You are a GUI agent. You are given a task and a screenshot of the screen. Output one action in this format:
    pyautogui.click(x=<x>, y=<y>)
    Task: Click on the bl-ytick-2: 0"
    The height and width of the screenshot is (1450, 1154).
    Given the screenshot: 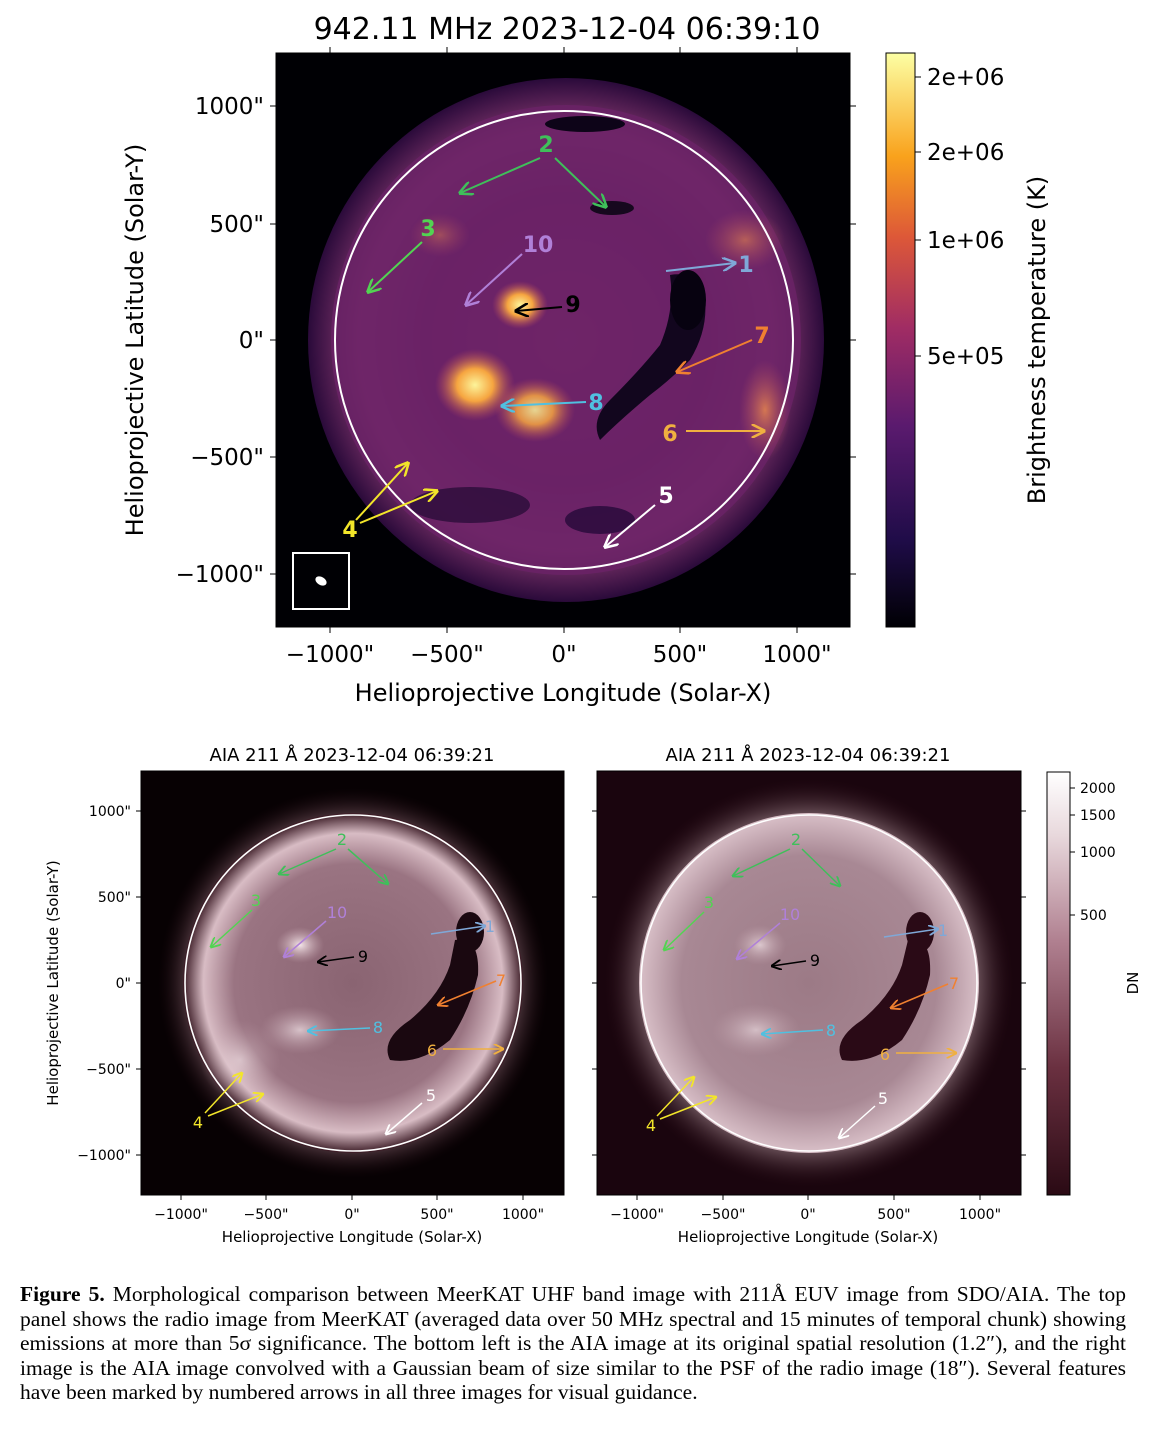 What is the action you would take?
    pyautogui.click(x=123, y=984)
    